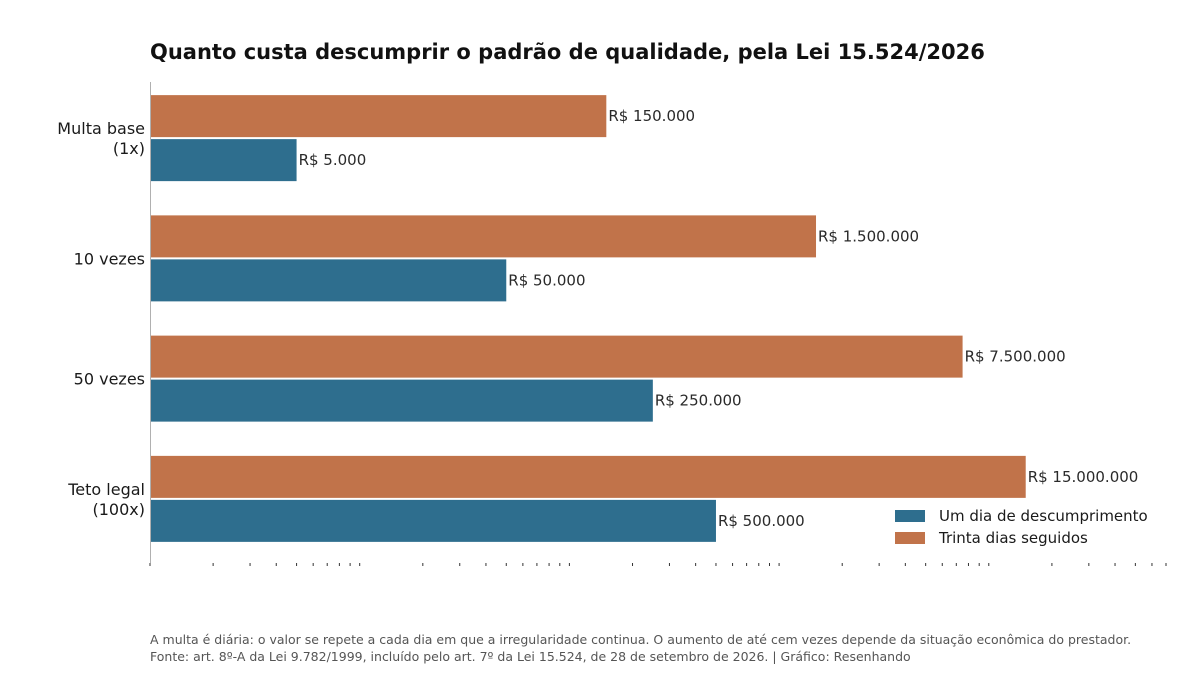  I want to click on legend-item: Trinta dias seguidos, so click(1021, 538).